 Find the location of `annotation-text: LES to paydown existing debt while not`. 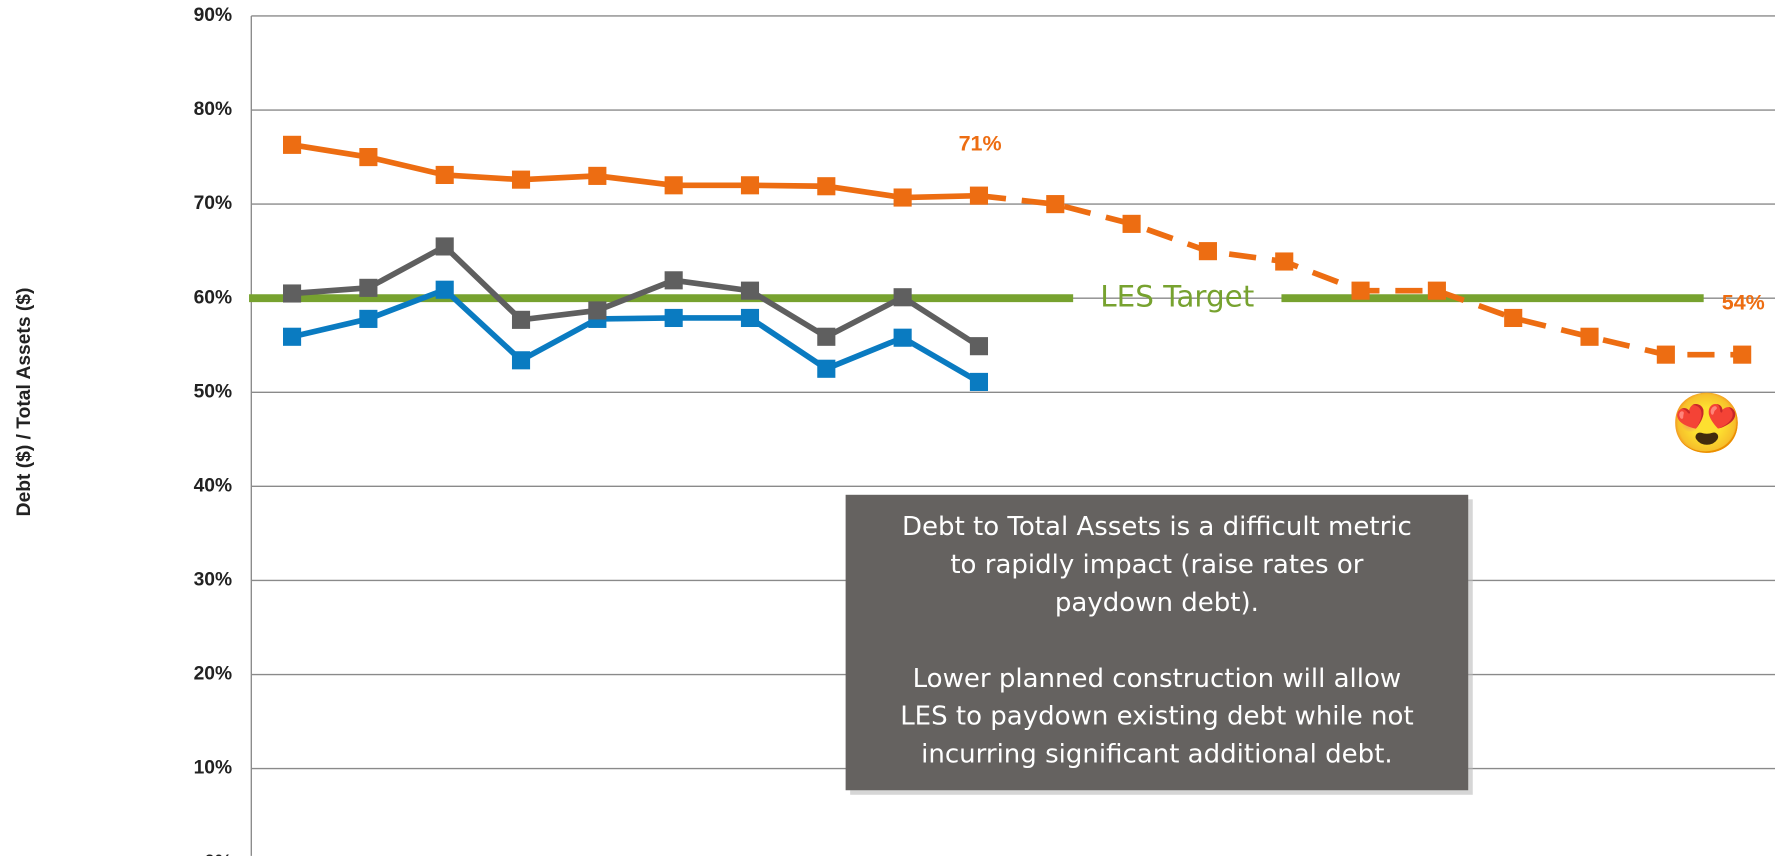

annotation-text: LES to paydown existing debt while not is located at coordinates (1156, 717).